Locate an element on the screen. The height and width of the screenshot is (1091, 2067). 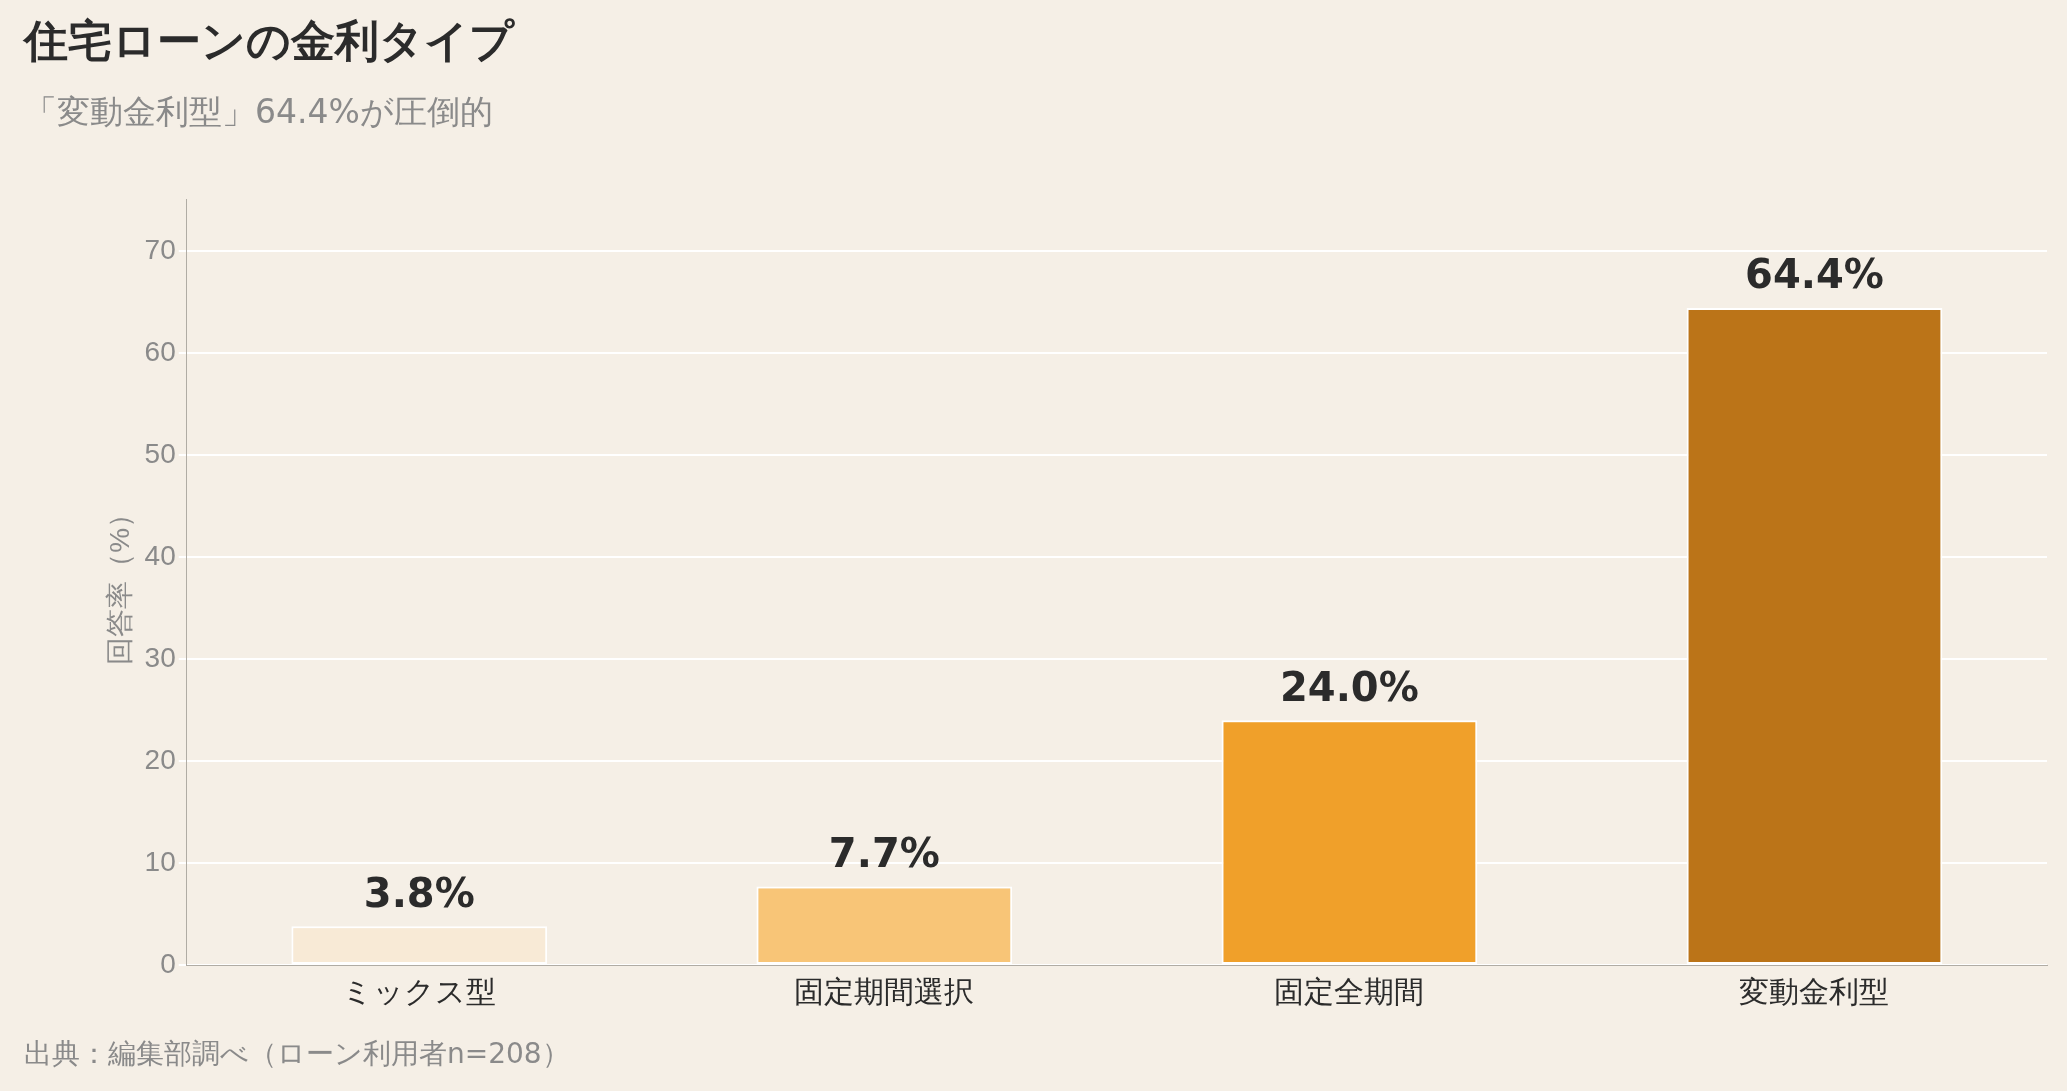
chart-title: 住宅ローンの金利タイプ is located at coordinates (269, 41).